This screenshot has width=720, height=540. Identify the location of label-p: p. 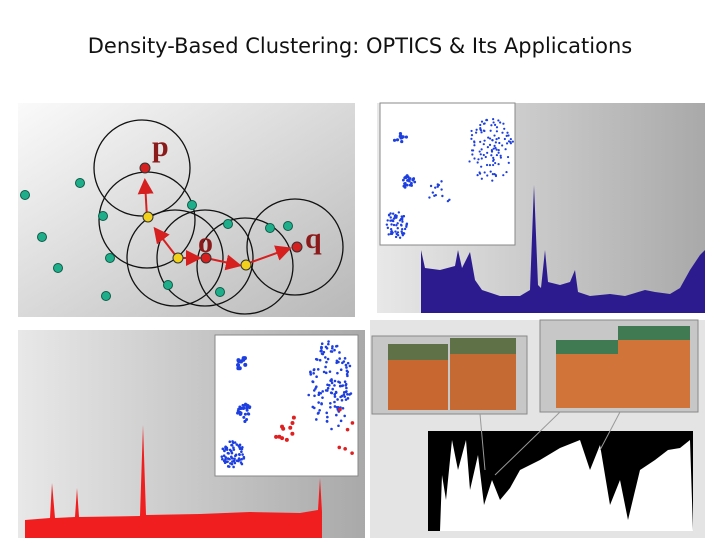
(160, 146).